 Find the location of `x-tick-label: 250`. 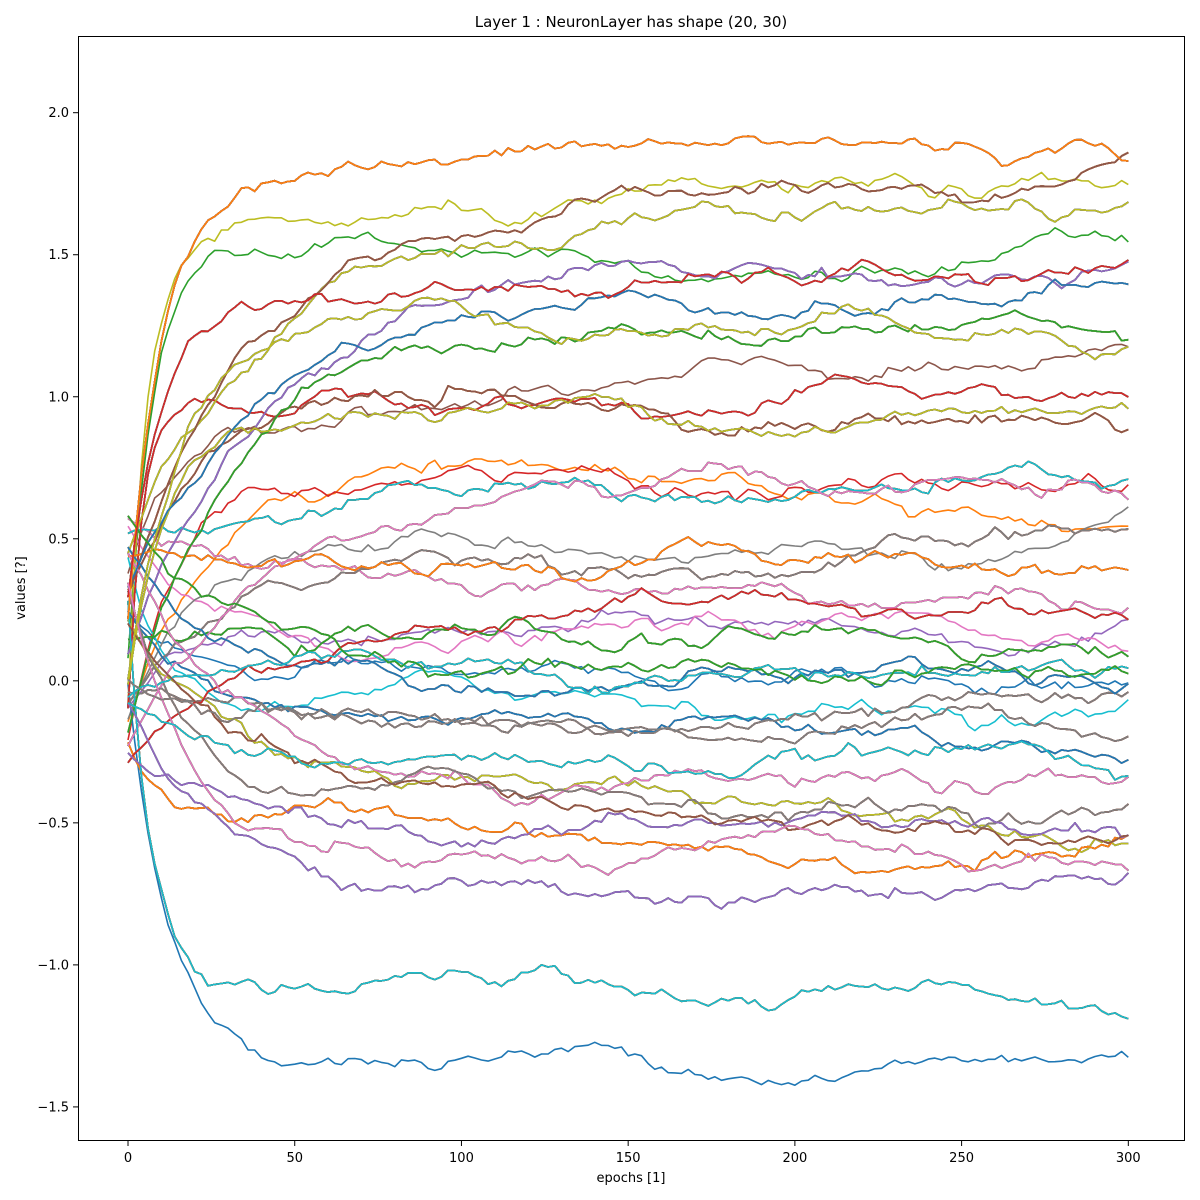

x-tick-label: 250 is located at coordinates (961, 1158).